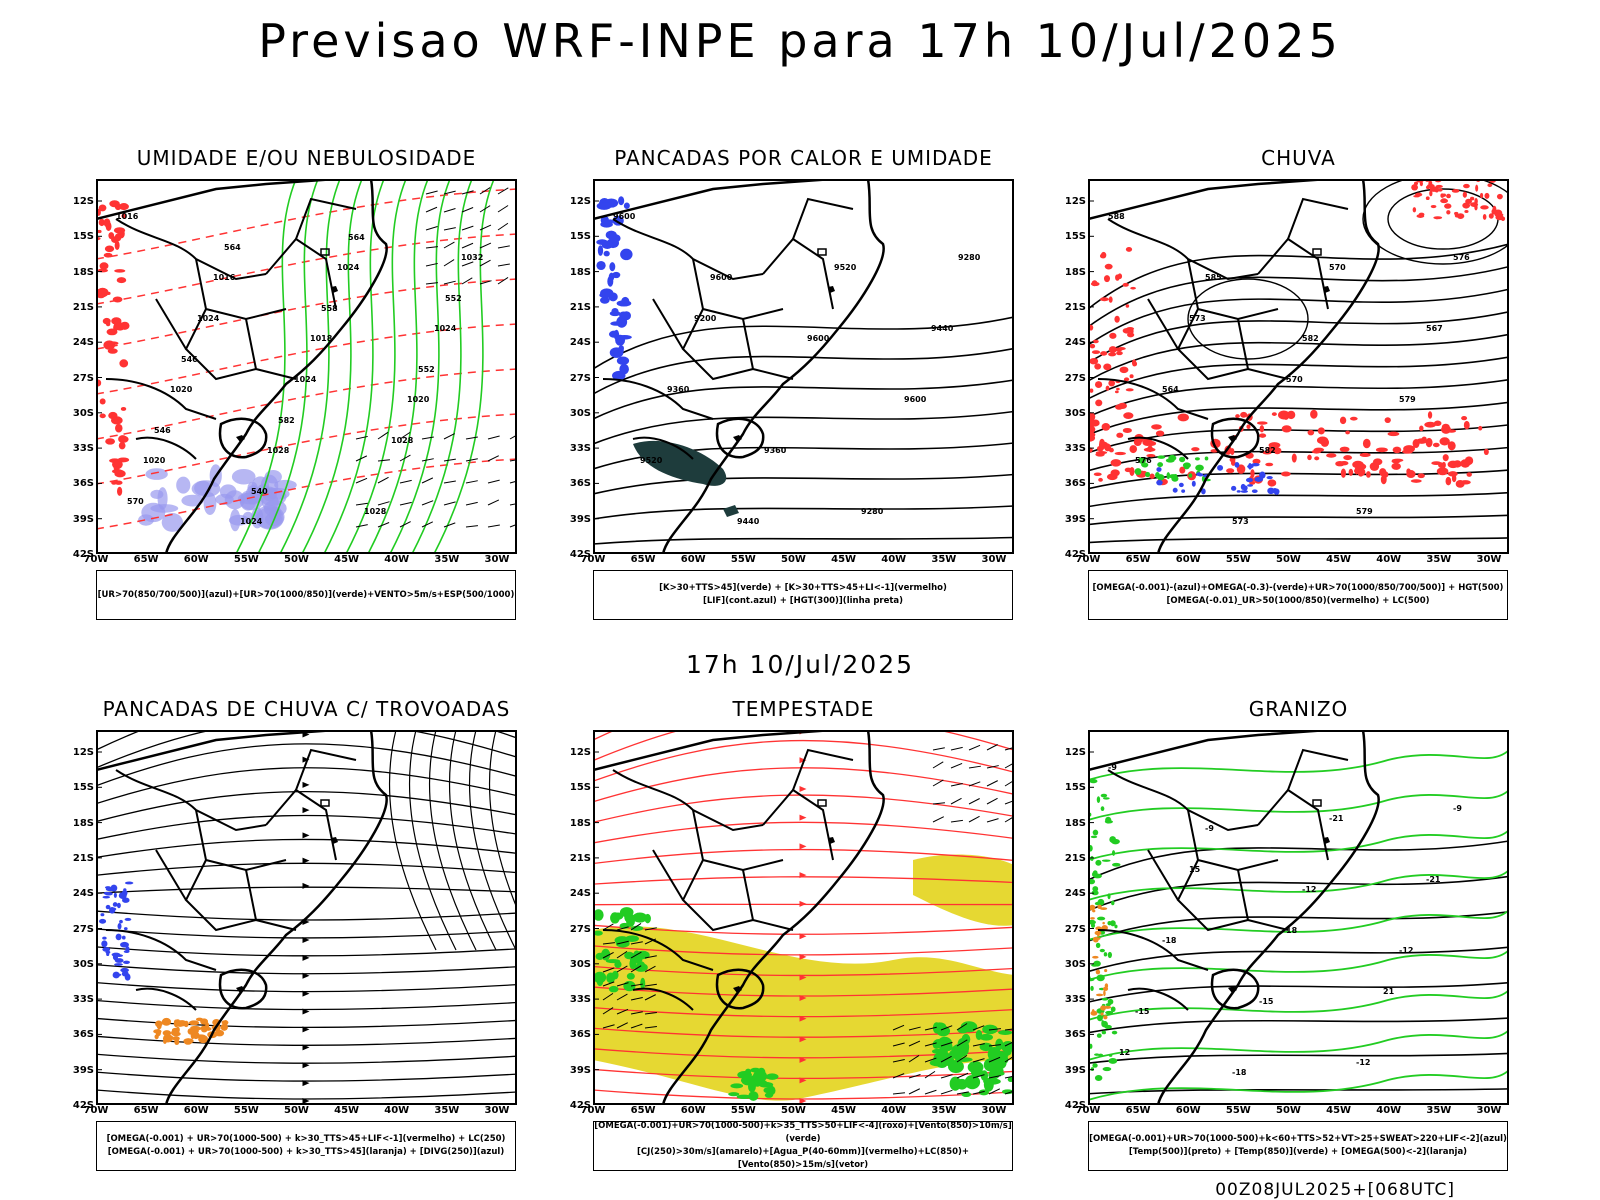 The width and height of the screenshot is (1600, 1200). I want to click on latitude-tick-label: 27S, so click(1075, 378).